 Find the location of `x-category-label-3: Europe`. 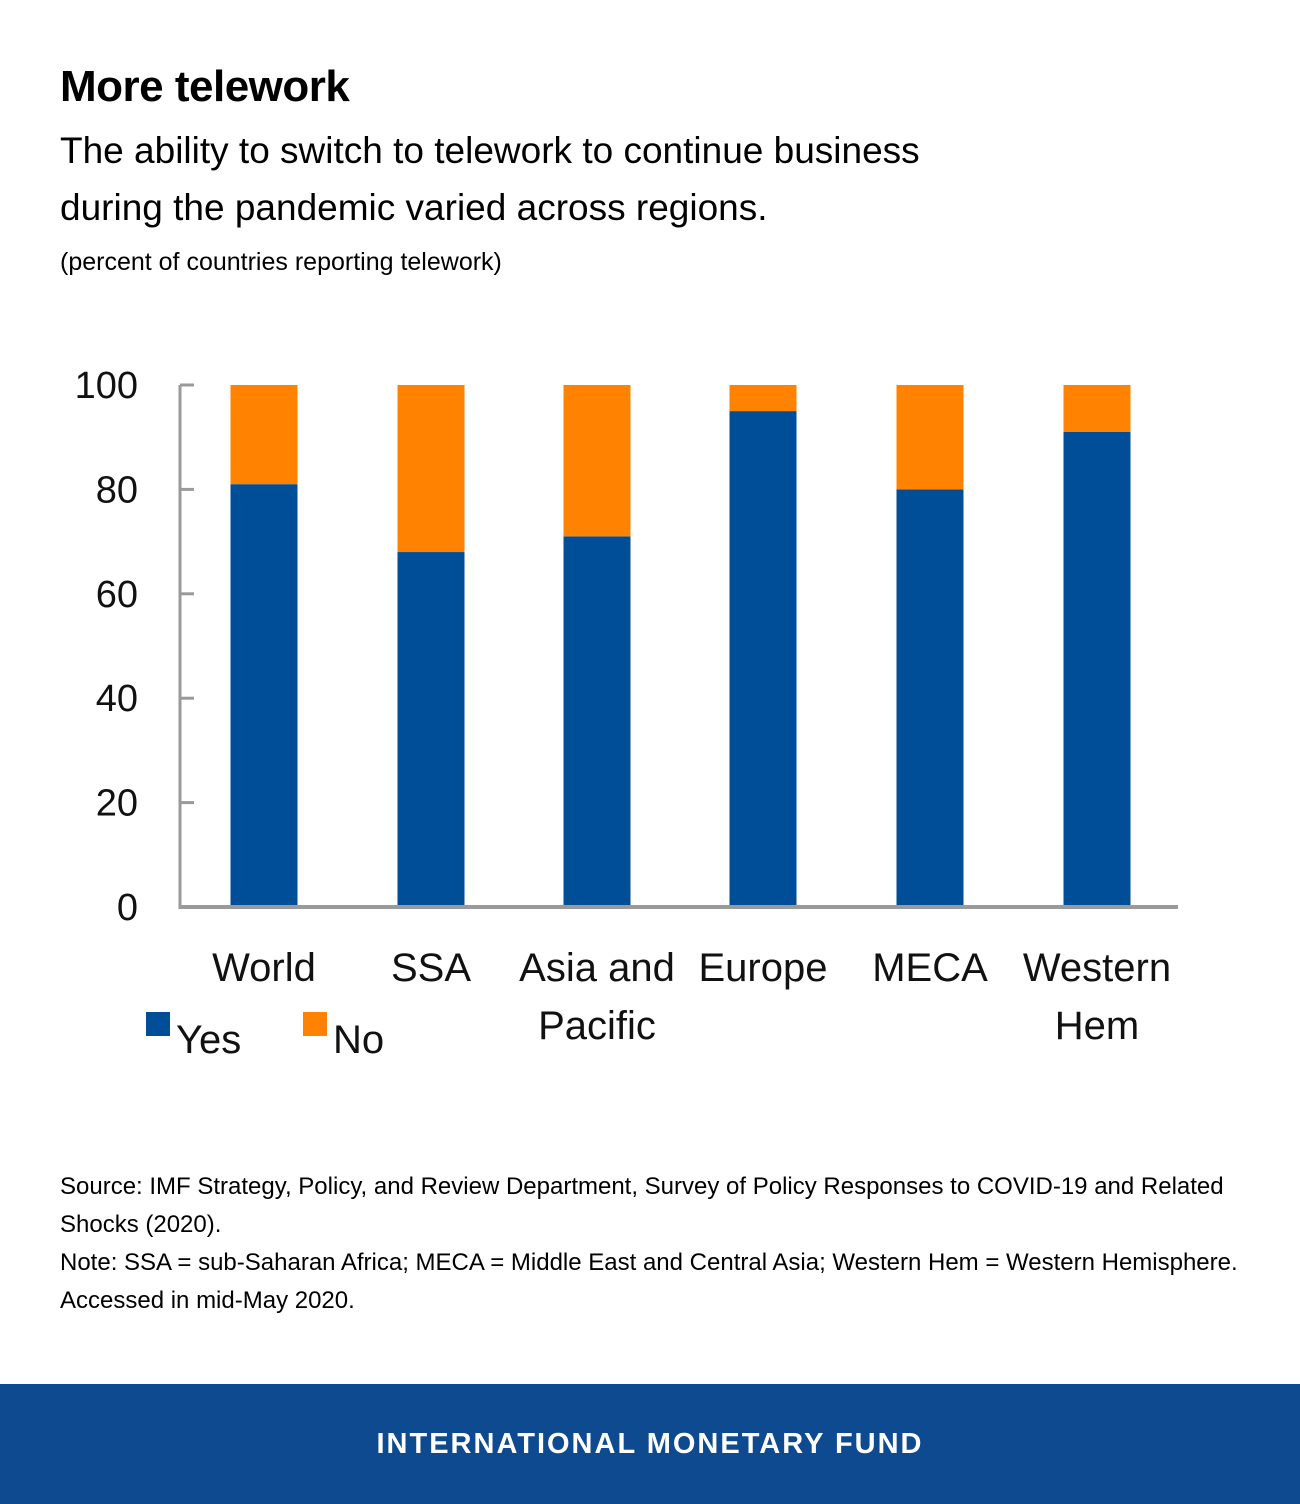

x-category-label-3: Europe is located at coordinates (763, 968).